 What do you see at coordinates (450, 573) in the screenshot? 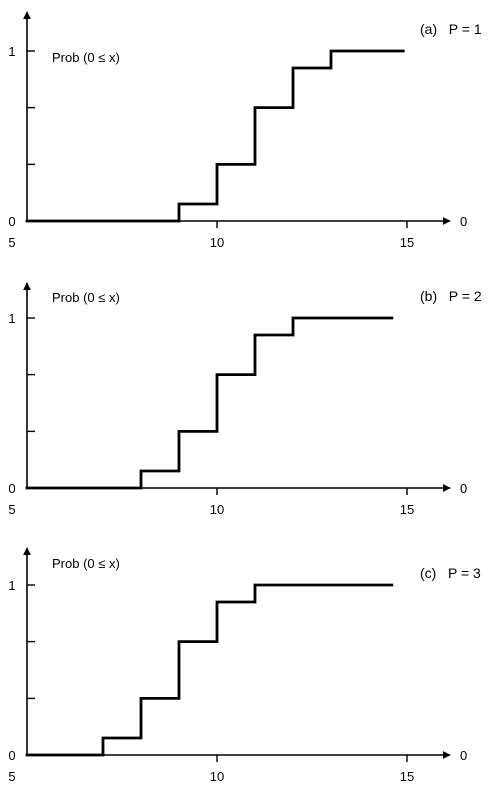
I see `panel-title-c: (c) P = 3` at bounding box center [450, 573].